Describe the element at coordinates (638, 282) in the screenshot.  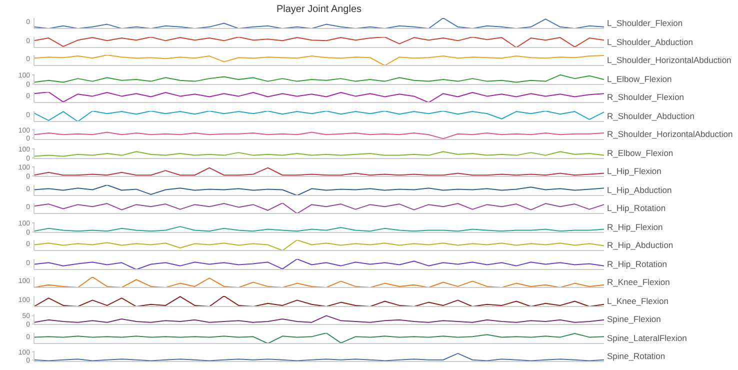
I see `series-label: R_Knee_Flexion` at that location.